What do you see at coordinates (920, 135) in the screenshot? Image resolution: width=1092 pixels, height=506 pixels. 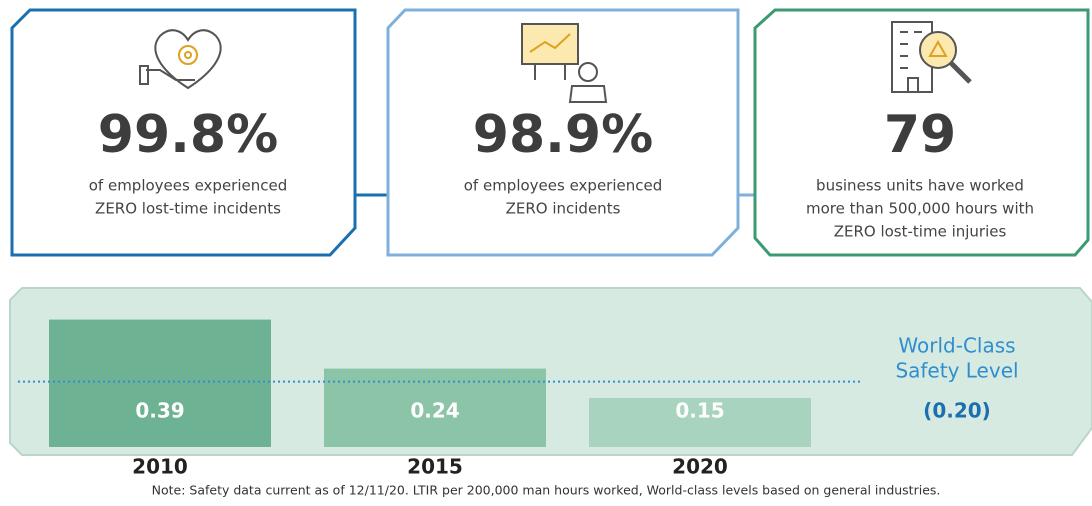 I see `stat-value: 79` at bounding box center [920, 135].